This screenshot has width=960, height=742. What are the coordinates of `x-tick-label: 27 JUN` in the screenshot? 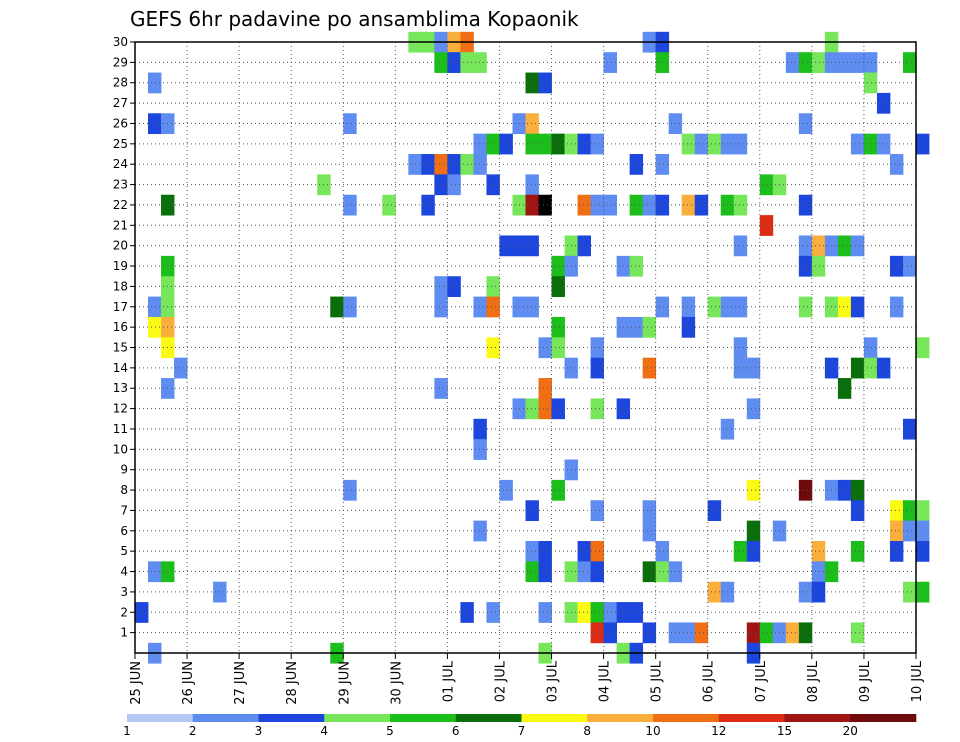 It's located at (240, 683).